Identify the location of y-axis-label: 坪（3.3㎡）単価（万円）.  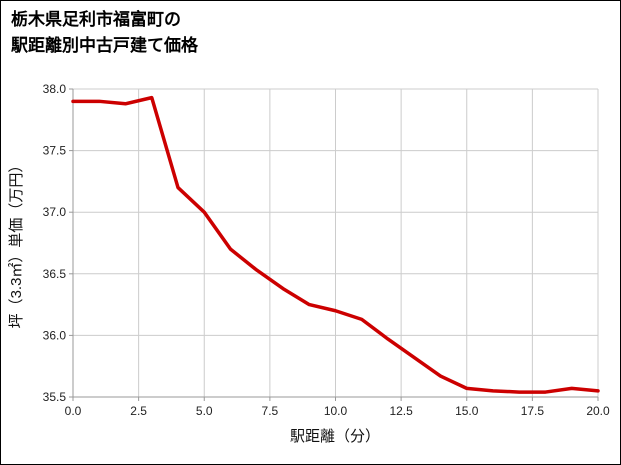
(16, 243).